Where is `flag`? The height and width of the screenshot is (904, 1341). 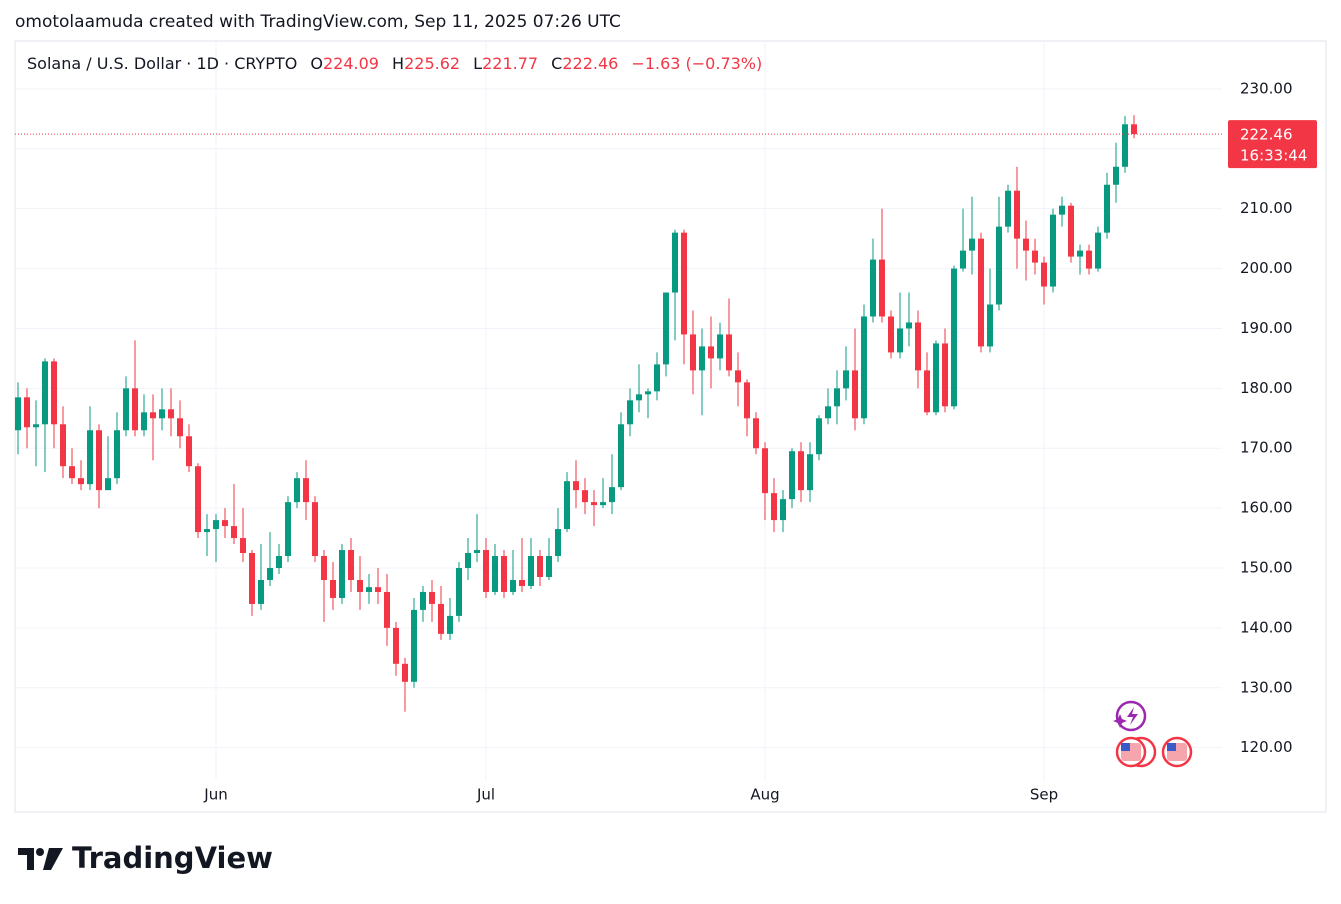
flag is located at coordinates (1125, 747).